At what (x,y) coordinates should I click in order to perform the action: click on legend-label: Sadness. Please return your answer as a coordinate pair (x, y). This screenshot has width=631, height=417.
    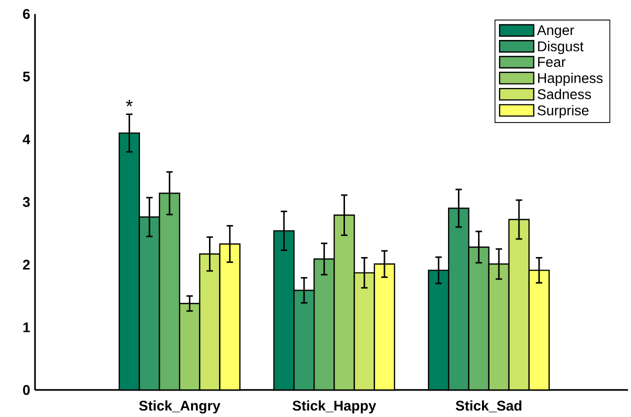
    Looking at the image, I should click on (564, 94).